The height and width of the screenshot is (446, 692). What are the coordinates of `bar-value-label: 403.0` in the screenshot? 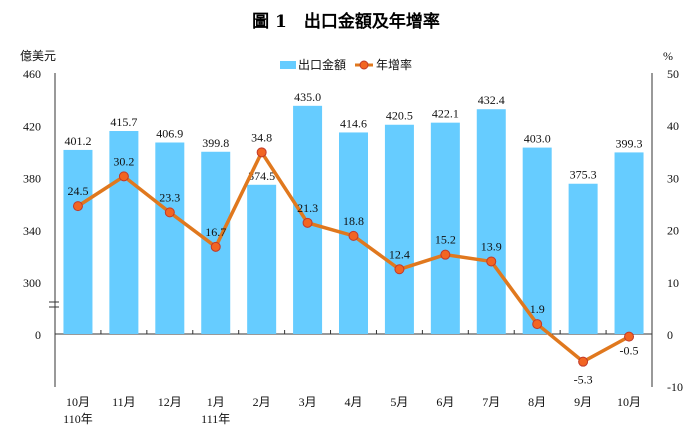 It's located at (537, 139).